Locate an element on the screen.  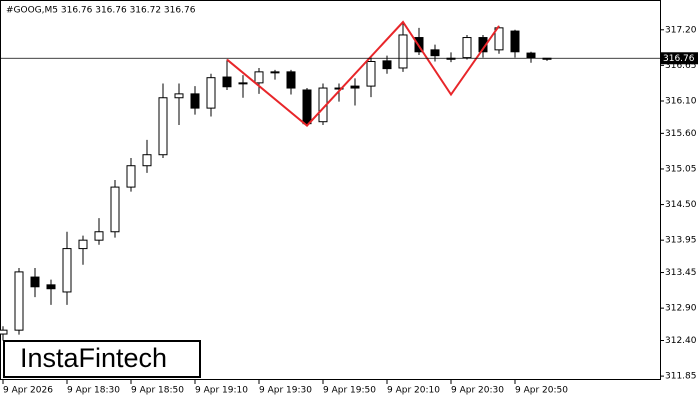
y-tick-label: 314.50 is located at coordinates (681, 205).